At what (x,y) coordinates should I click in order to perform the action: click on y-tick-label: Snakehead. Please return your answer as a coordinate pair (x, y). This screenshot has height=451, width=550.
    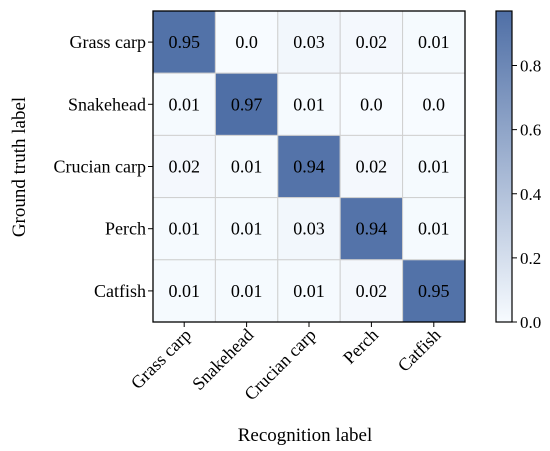
    Looking at the image, I should click on (107, 104).